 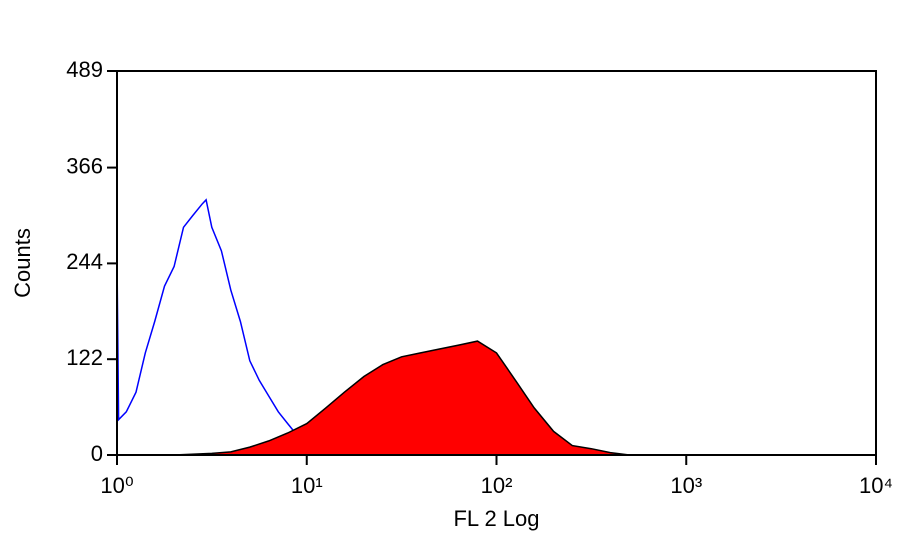 What do you see at coordinates (84, 69) in the screenshot?
I see `y-tick-label: 489` at bounding box center [84, 69].